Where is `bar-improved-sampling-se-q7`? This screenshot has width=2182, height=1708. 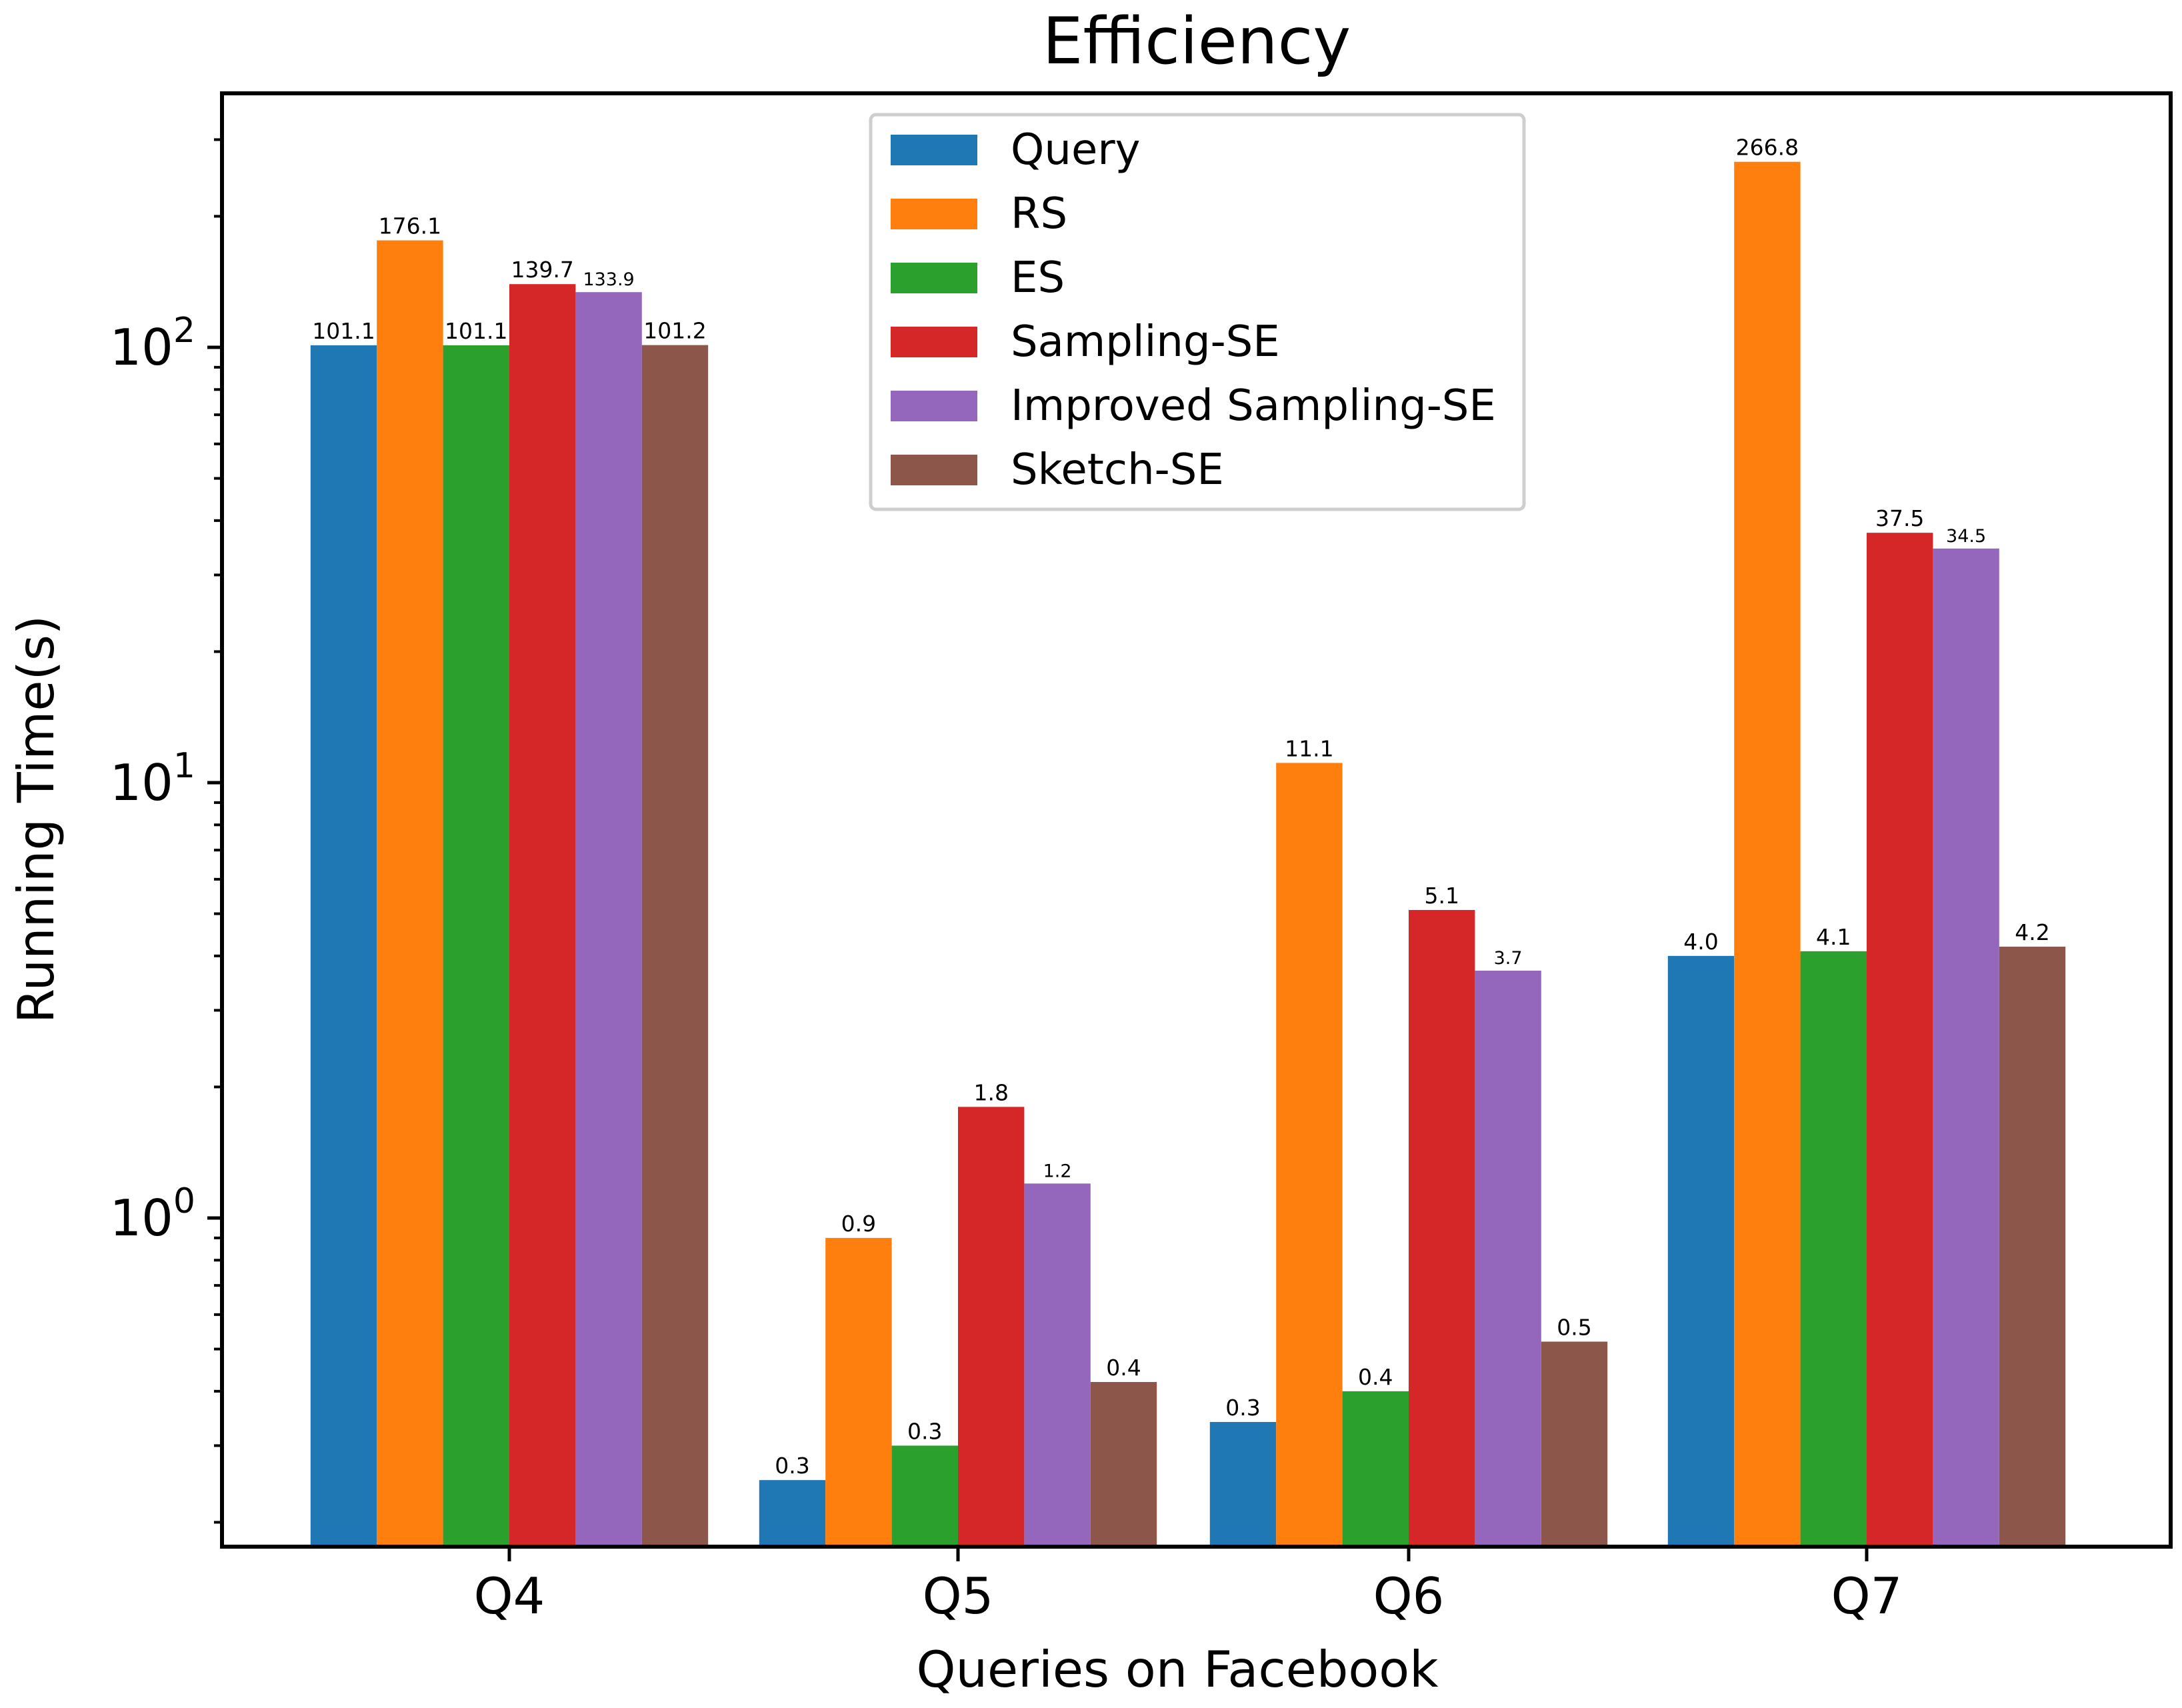
bar-improved-sampling-se-q7 is located at coordinates (1966, 1047).